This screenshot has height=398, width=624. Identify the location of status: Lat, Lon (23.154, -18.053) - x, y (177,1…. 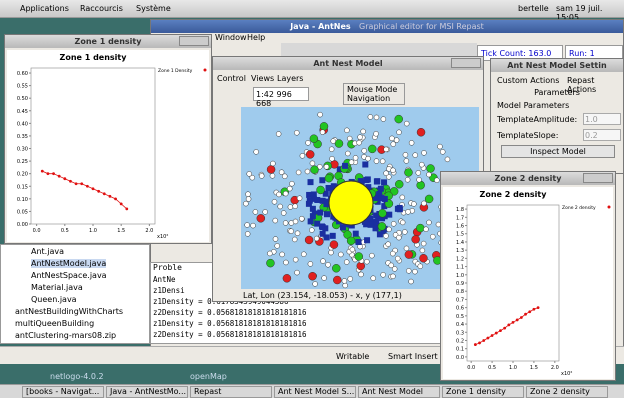
(322, 295).